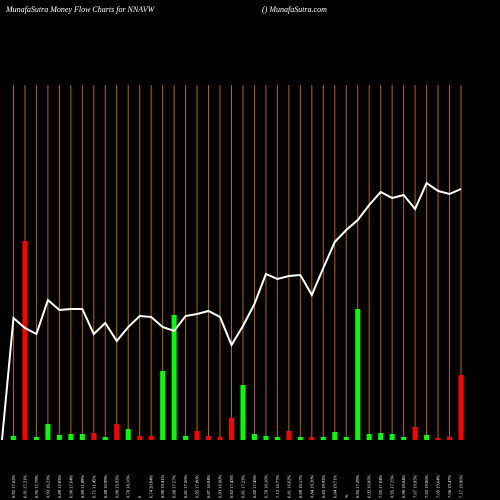 This screenshot has width=500, height=500. I want to click on x-tick-label: 6.74 20.94%, so click(151, 486).